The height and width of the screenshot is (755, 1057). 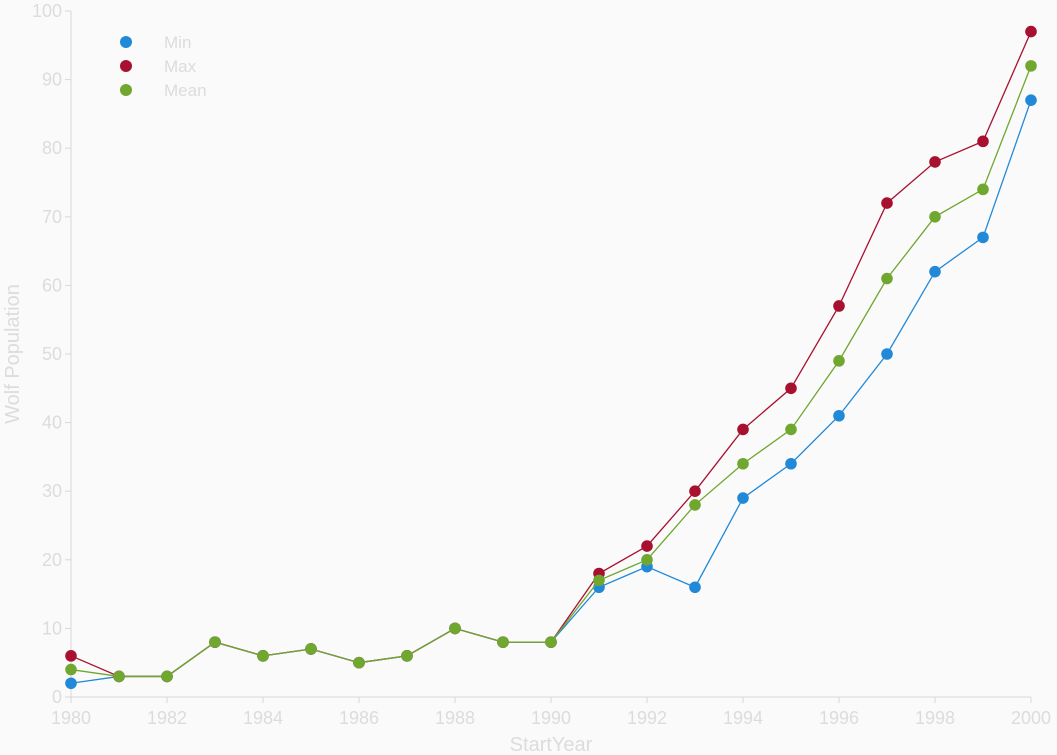 I want to click on y-tick-label: 60, so click(x=52, y=285).